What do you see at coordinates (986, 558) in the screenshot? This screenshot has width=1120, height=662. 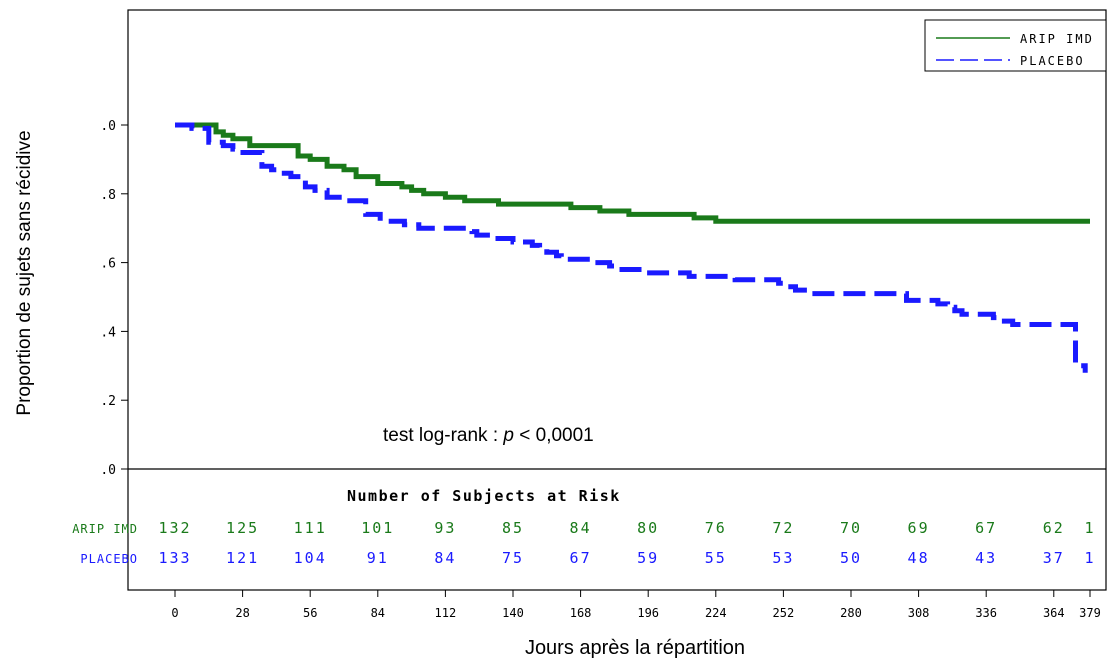 I see `risk-cell: 43` at bounding box center [986, 558].